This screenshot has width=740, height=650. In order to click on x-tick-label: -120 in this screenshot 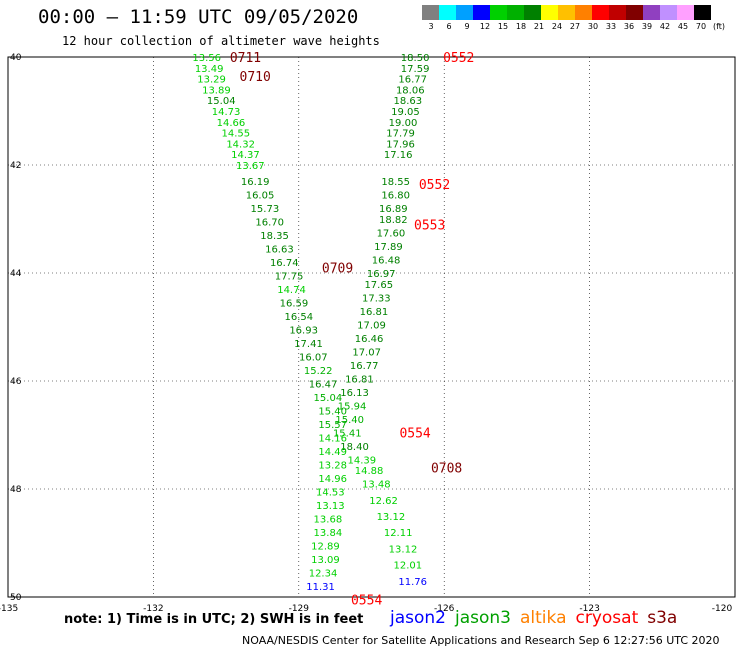, I will do `click(722, 609)`.